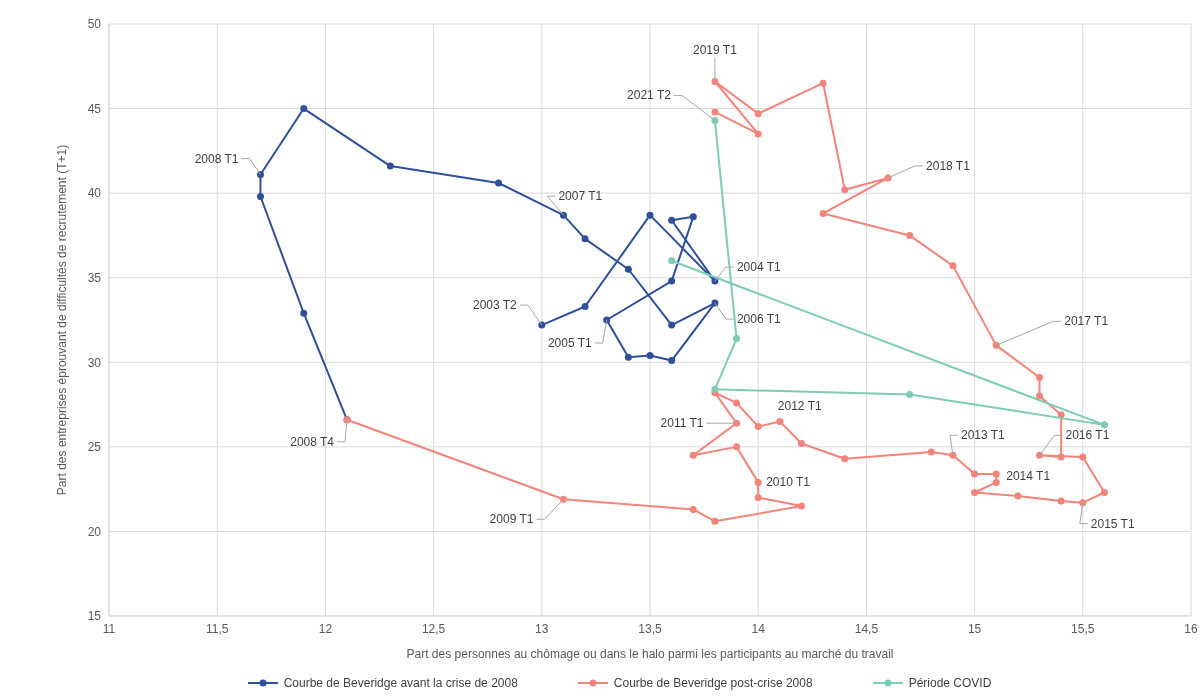 Image resolution: width=1203 pixels, height=698 pixels. What do you see at coordinates (1086, 321) in the screenshot?
I see `annotation: 2017 T1` at bounding box center [1086, 321].